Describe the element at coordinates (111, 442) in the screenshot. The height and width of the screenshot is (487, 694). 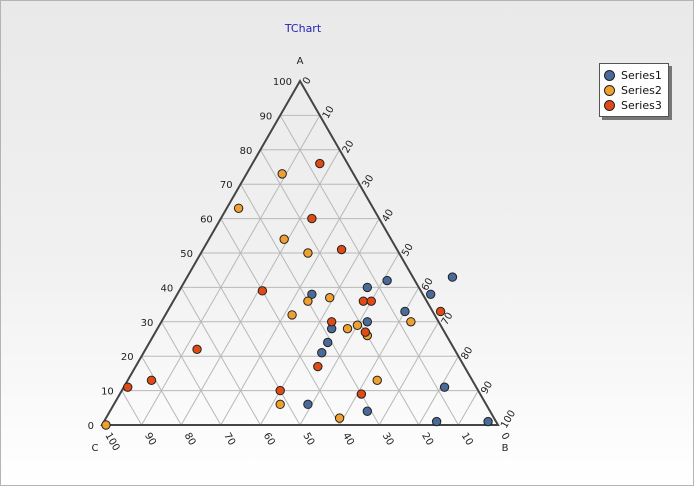
I see `tick-label-c: 100` at that location.